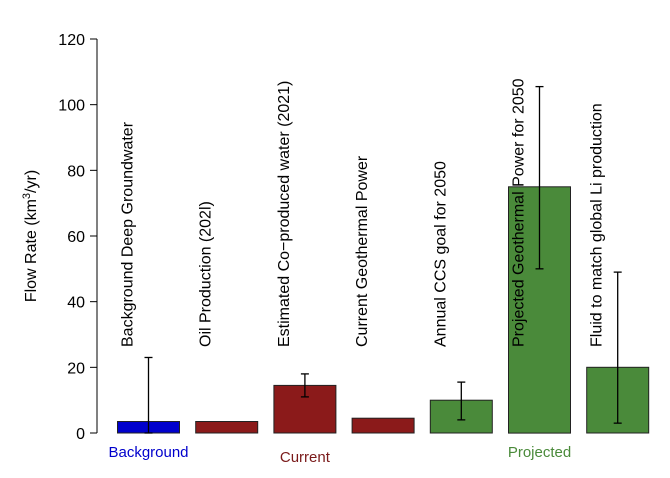 The height and width of the screenshot is (478, 670). What do you see at coordinates (128, 234) in the screenshot?
I see `category-label: Background Deep Groundwater` at bounding box center [128, 234].